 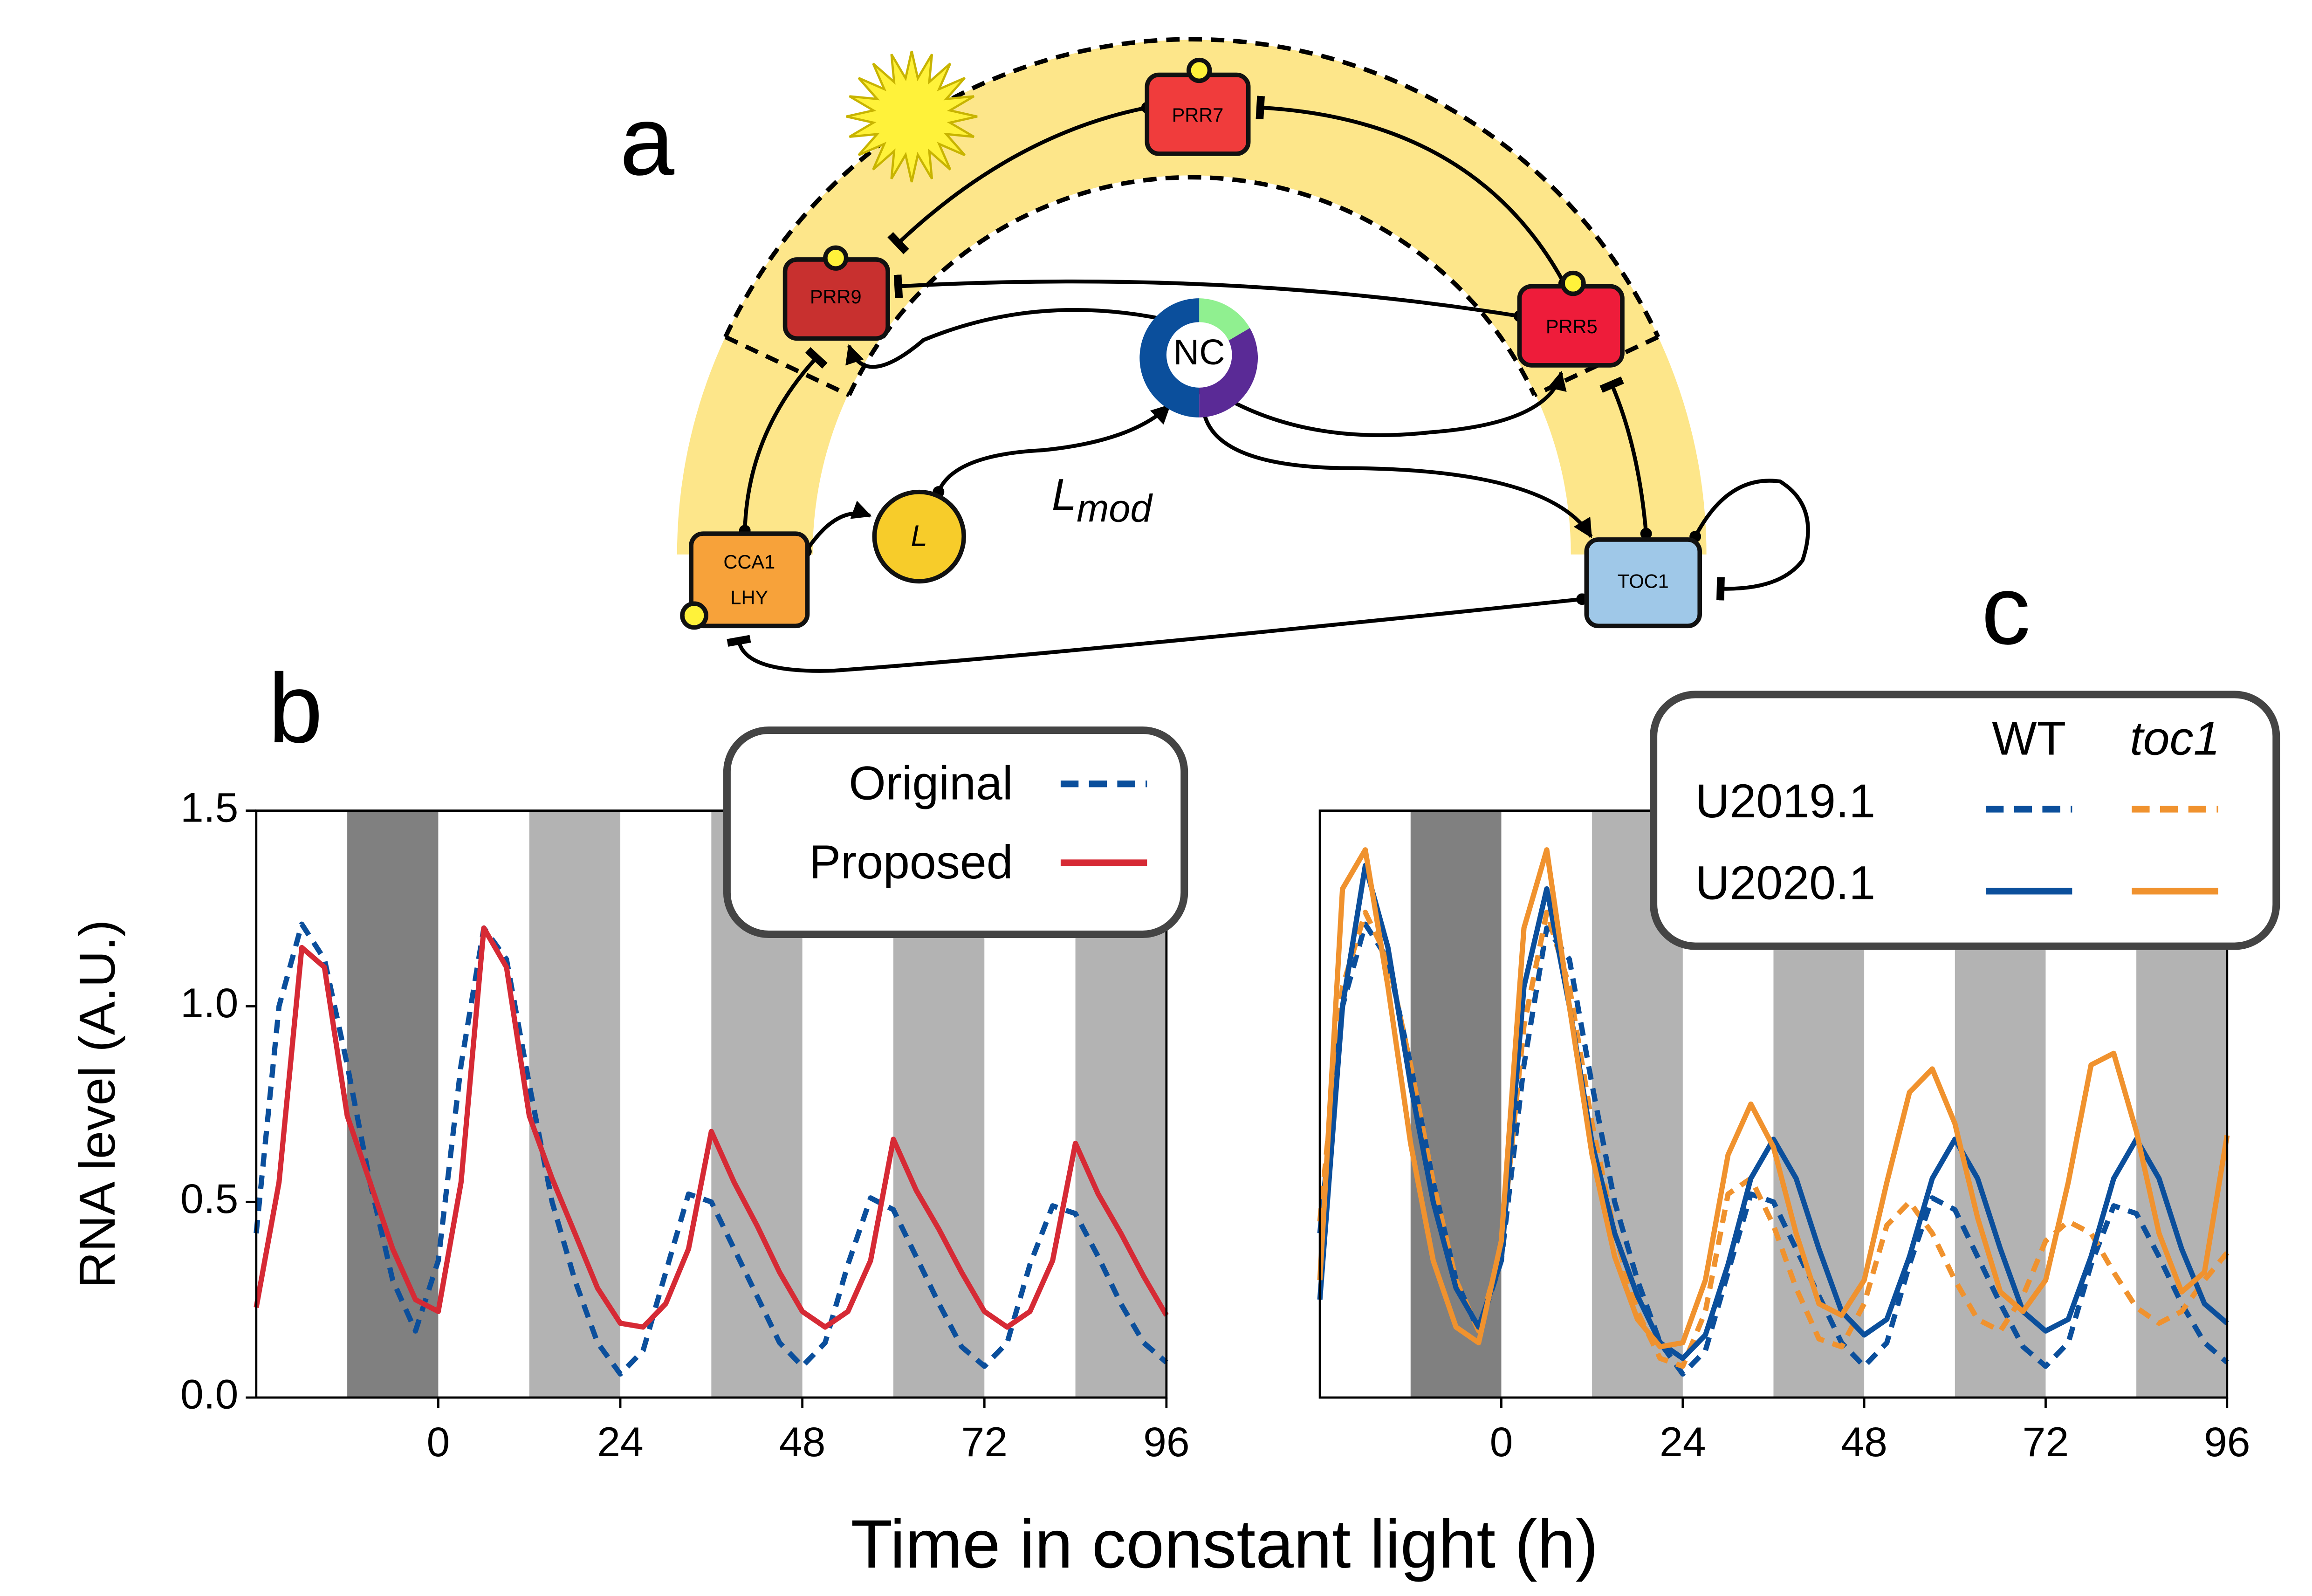 What do you see at coordinates (1191, 187) in the screenshot?
I see `dashed-boundary` at bounding box center [1191, 187].